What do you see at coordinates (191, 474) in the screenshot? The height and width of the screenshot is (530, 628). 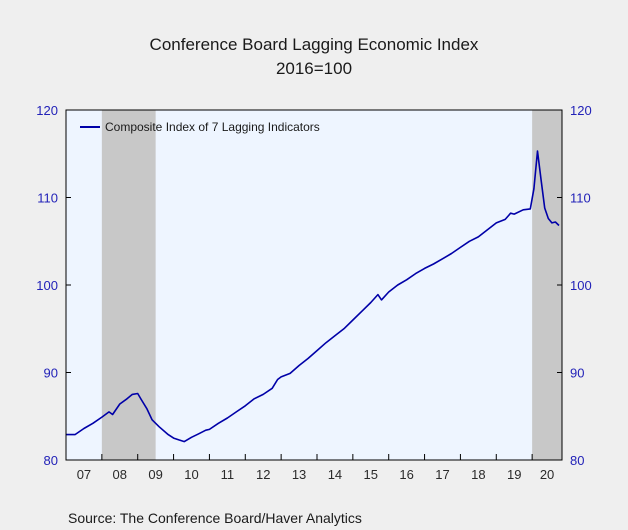 I see `x-tick-label-10: 10` at bounding box center [191, 474].